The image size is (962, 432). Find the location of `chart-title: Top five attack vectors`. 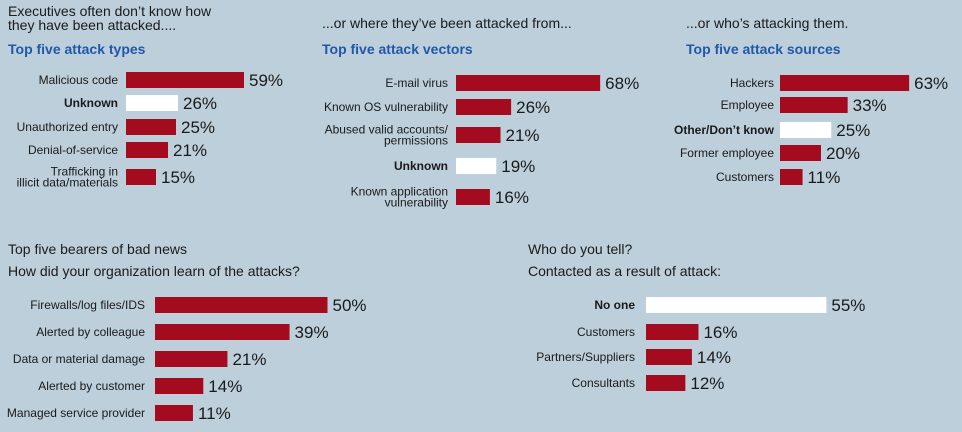

chart-title: Top five attack vectors is located at coordinates (397, 49).